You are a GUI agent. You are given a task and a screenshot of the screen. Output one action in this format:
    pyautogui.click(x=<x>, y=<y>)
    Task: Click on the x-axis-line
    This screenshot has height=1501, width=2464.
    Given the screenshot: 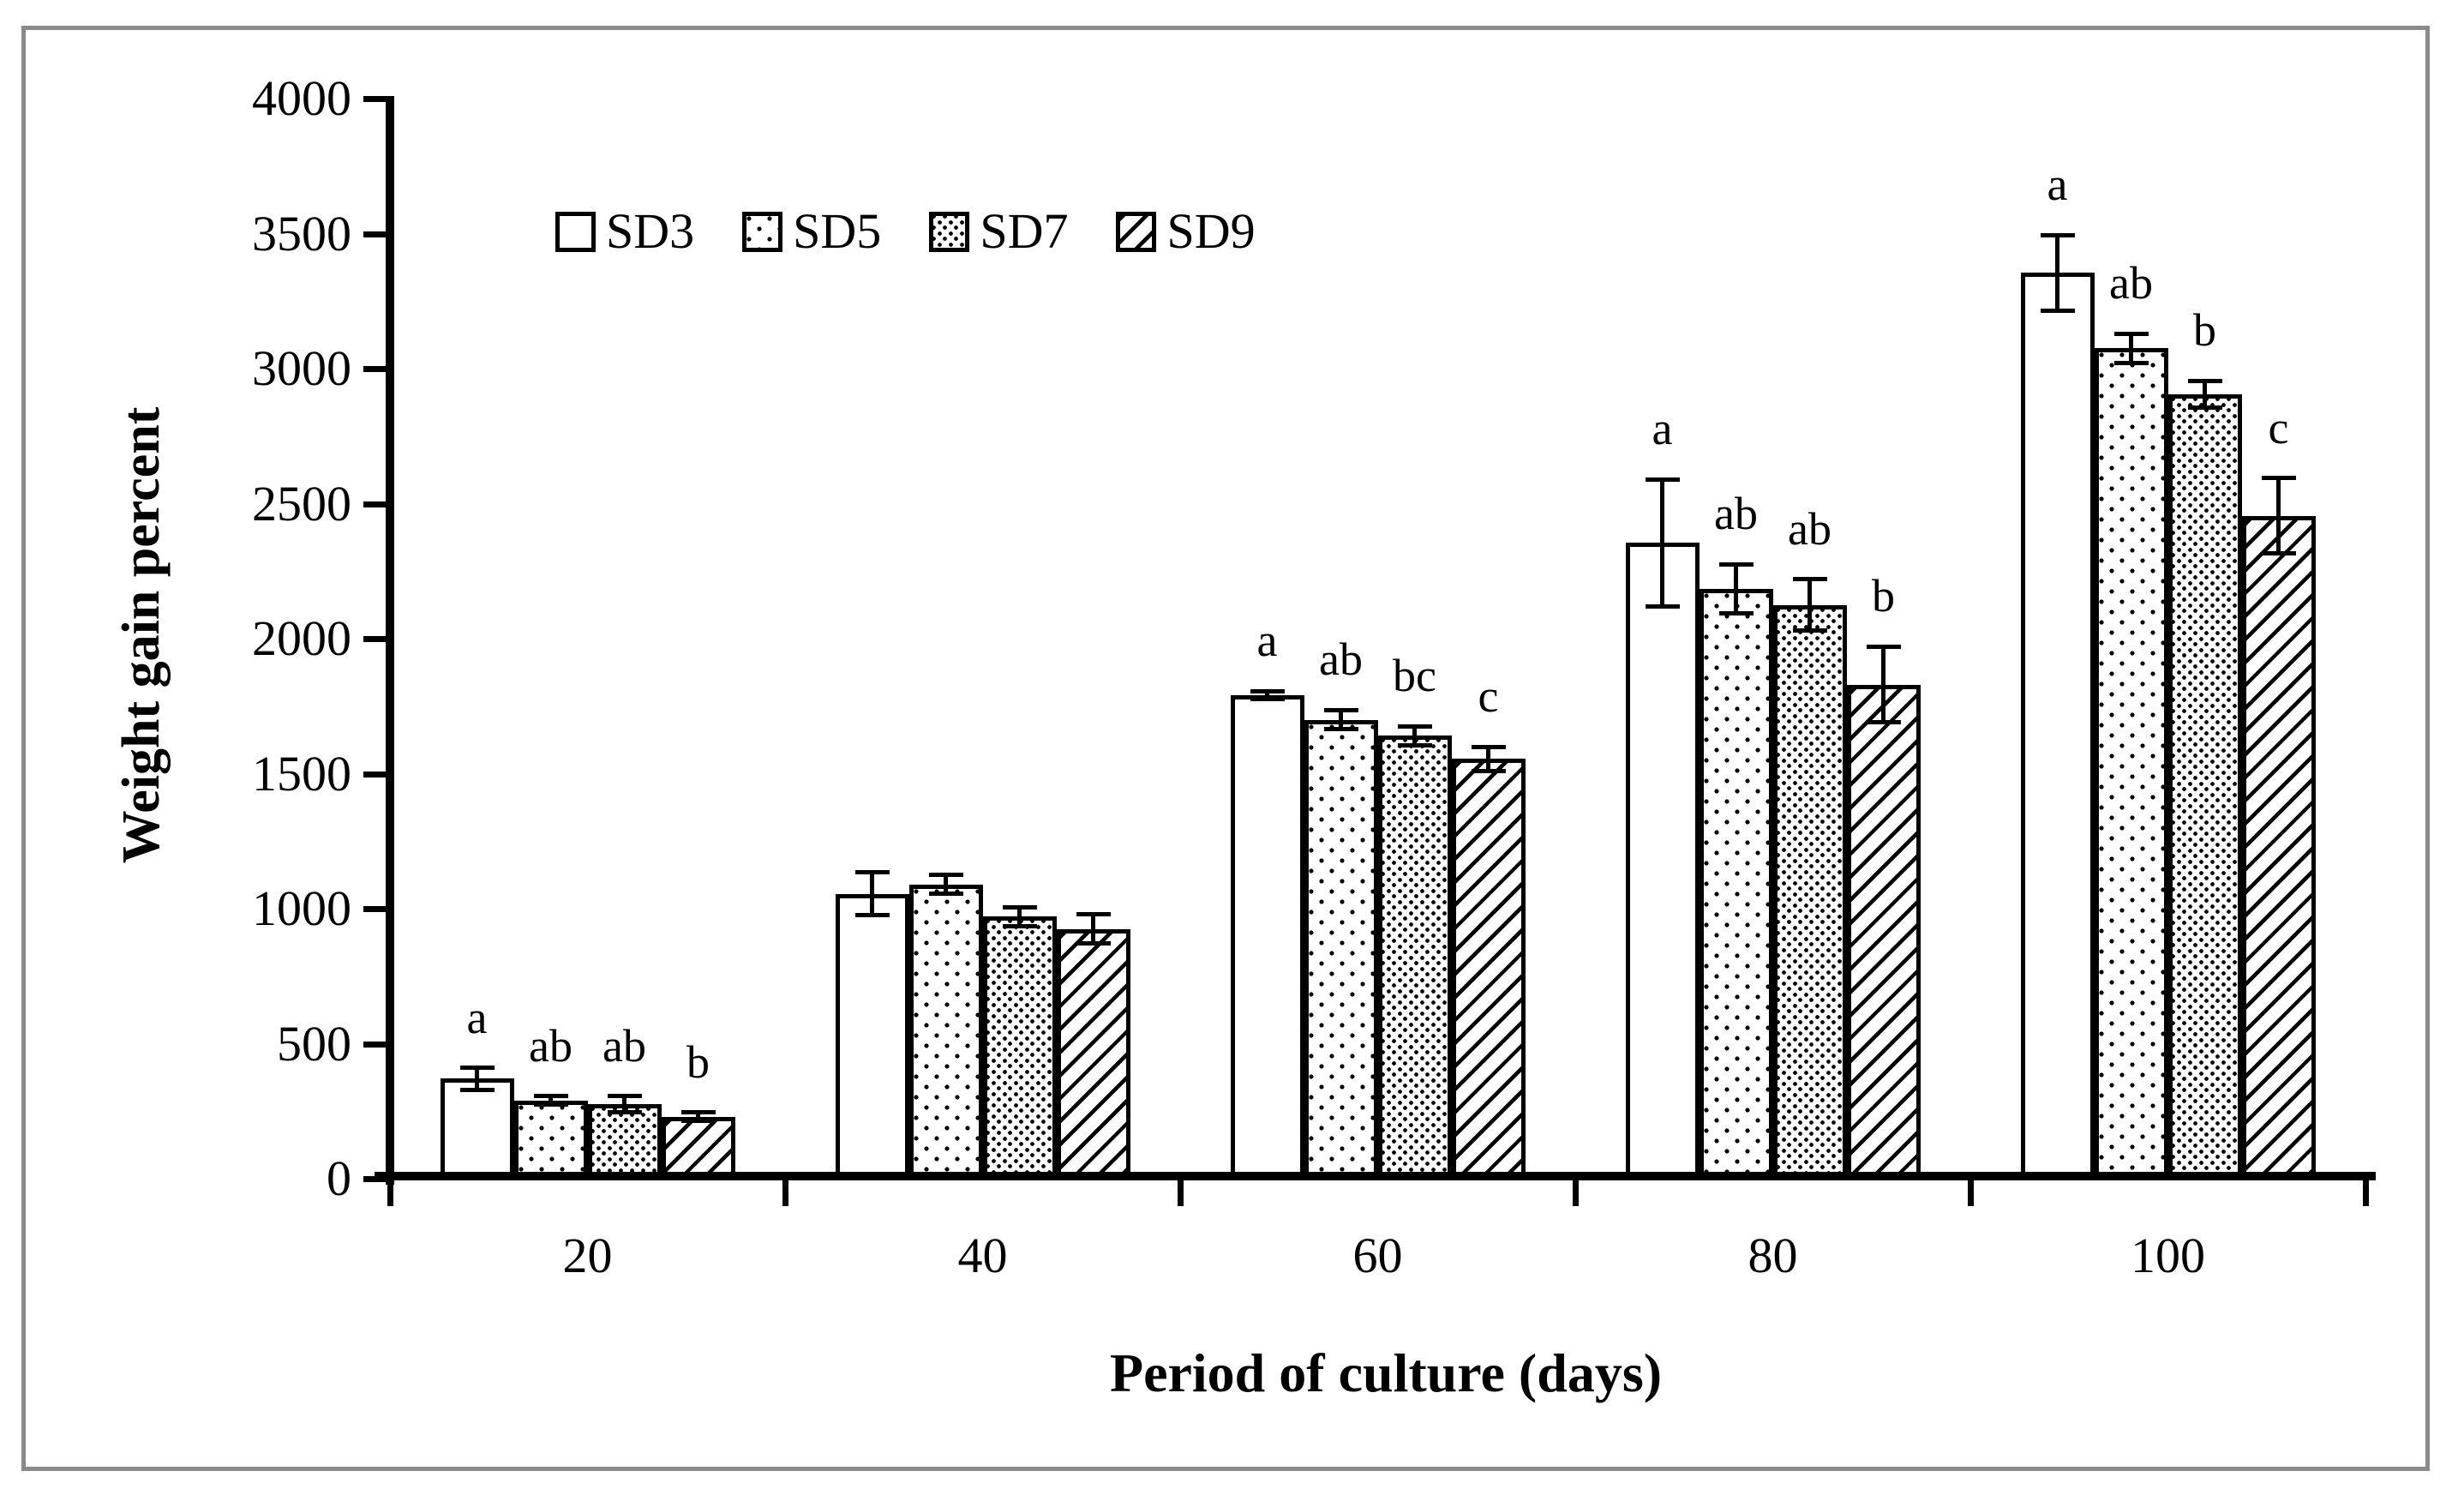 What is the action you would take?
    pyautogui.click(x=1375, y=1176)
    